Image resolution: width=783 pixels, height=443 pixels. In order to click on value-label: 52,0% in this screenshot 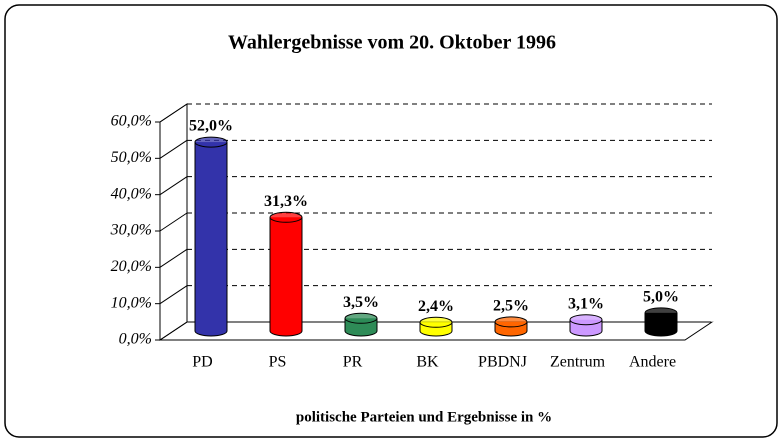, I will do `click(211, 126)`.